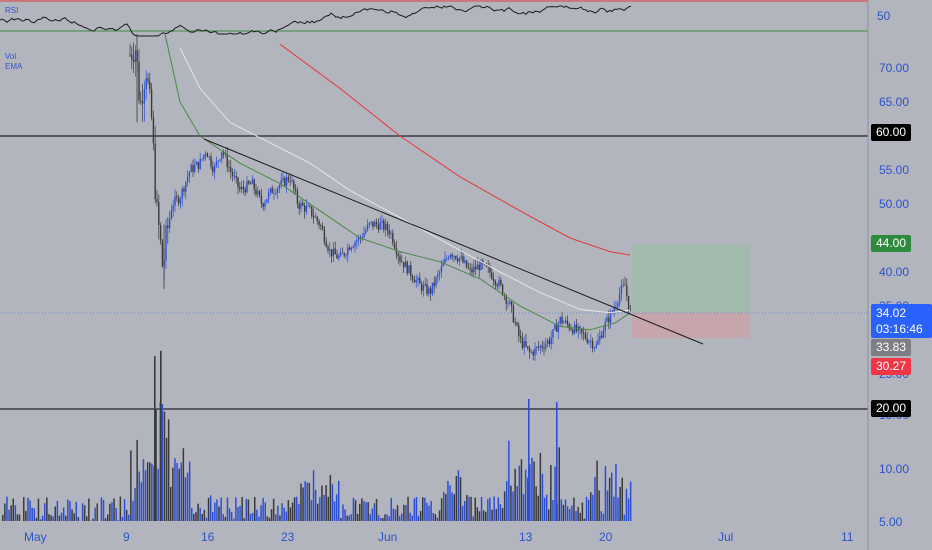  What do you see at coordinates (691, 325) in the screenshot?
I see `loss-zone` at bounding box center [691, 325].